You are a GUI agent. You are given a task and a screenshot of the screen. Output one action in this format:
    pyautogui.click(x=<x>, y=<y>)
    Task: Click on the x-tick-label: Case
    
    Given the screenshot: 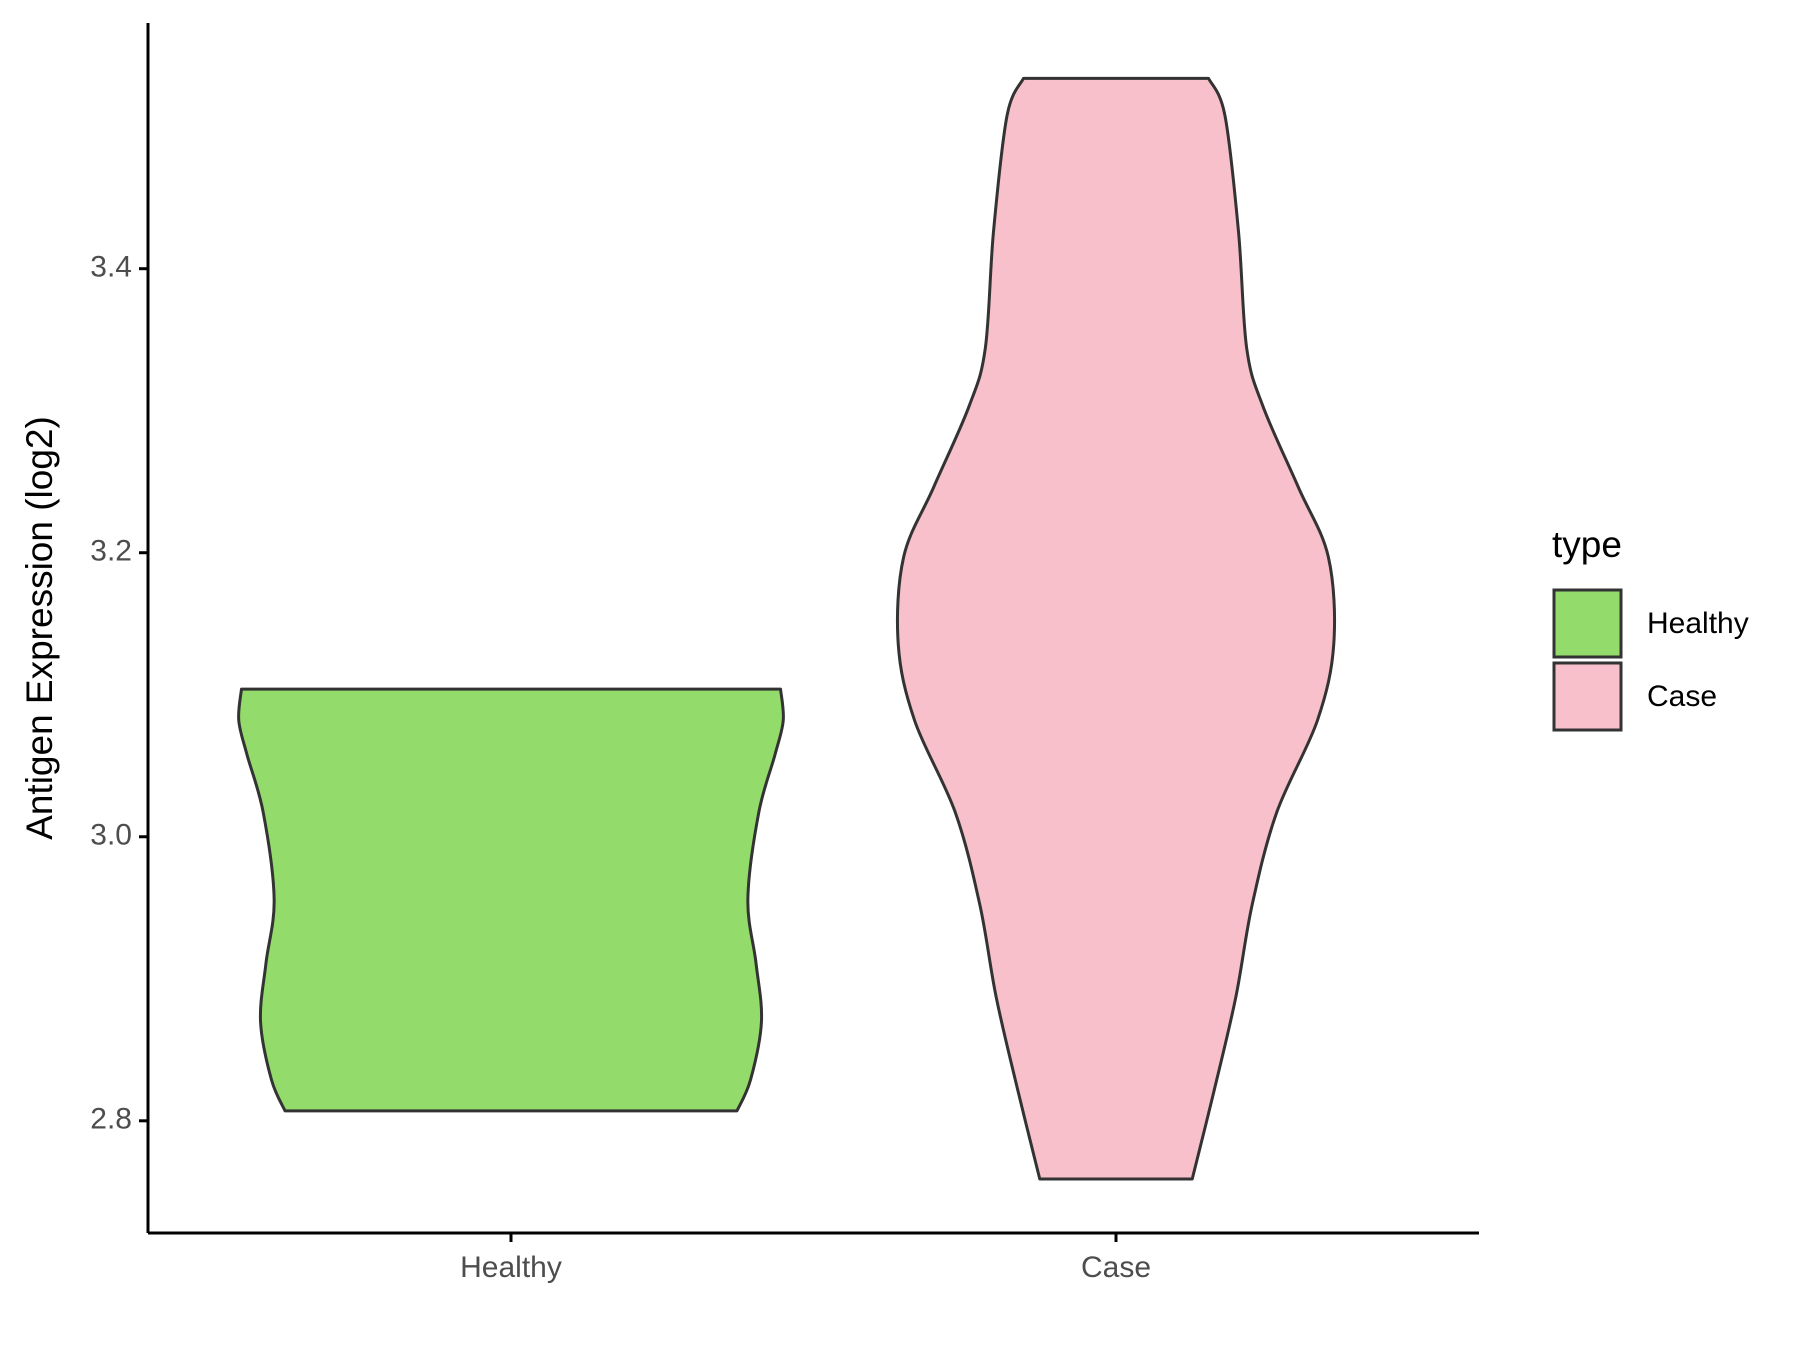 What is the action you would take?
    pyautogui.click(x=1116, y=1267)
    